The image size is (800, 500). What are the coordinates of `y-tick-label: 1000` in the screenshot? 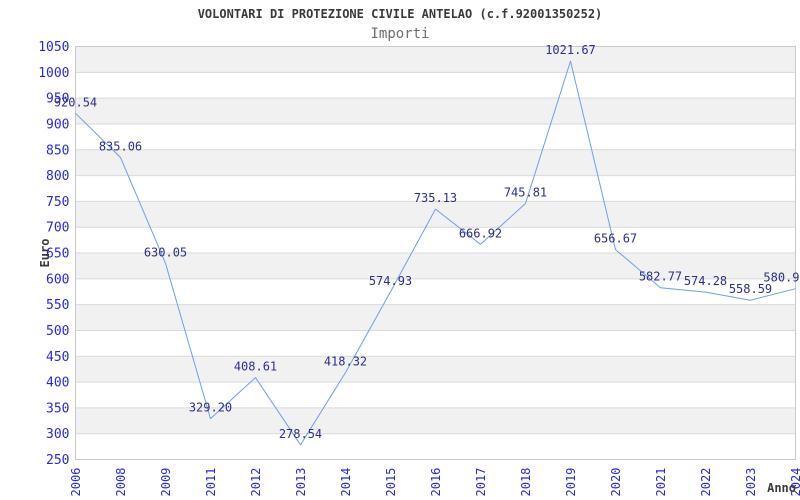 It's located at (53, 73).